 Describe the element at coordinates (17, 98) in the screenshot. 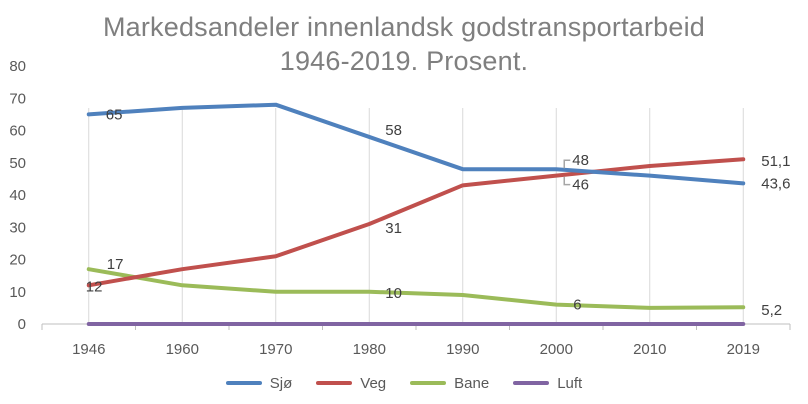

I see `y-tick-label-70: 70` at that location.